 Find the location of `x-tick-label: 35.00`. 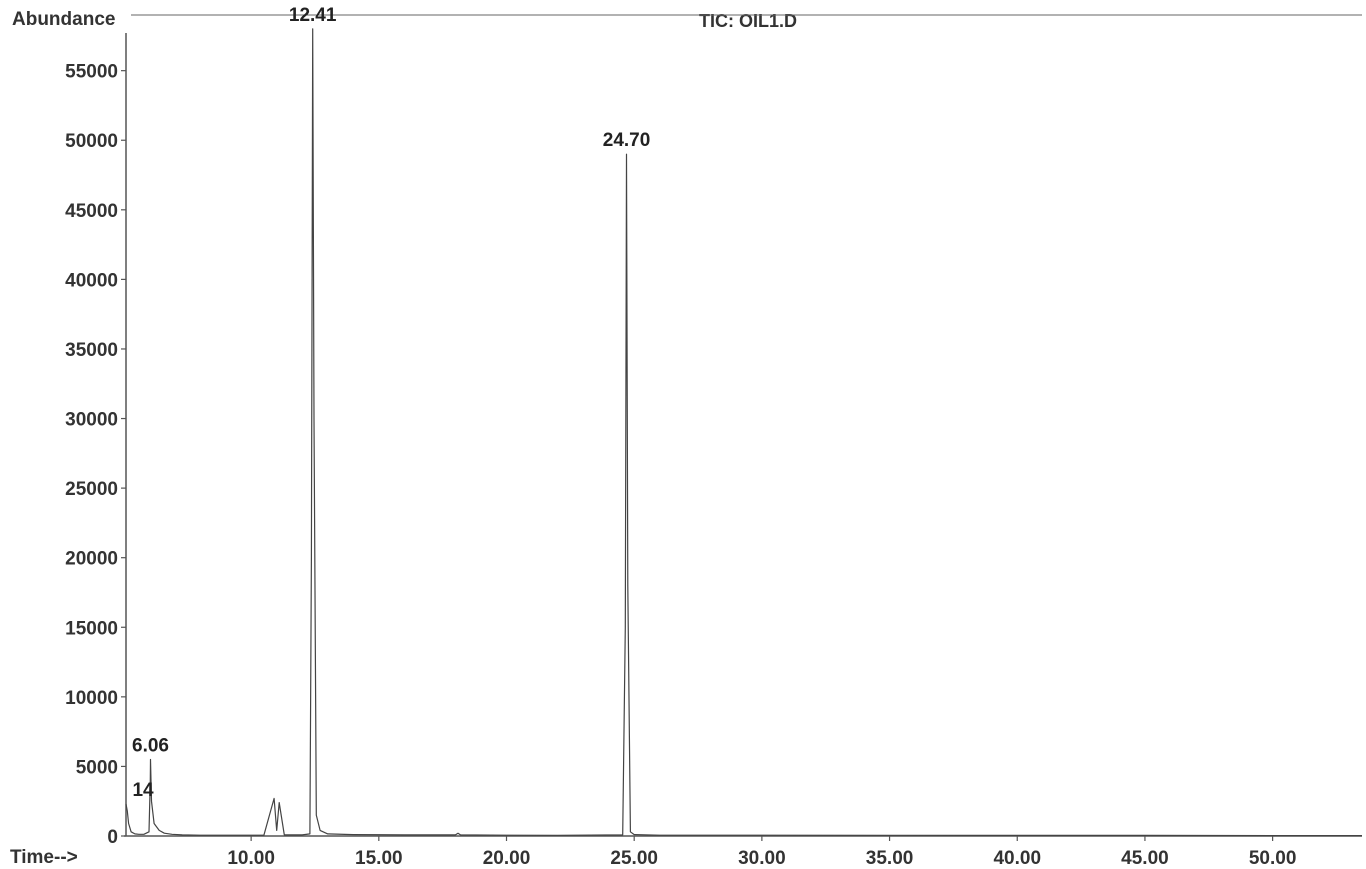

x-tick-label: 35.00 is located at coordinates (890, 858).